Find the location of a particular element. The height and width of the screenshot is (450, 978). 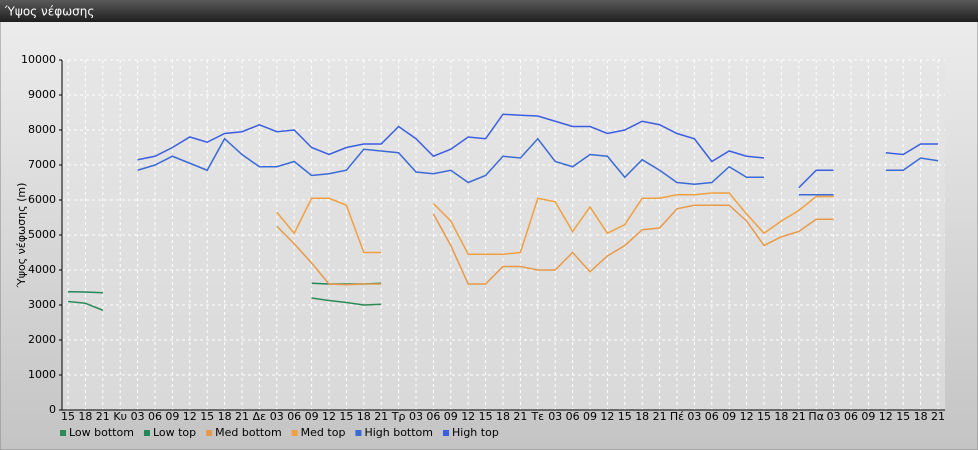

x-tick-label: Πα is located at coordinates (816, 416).